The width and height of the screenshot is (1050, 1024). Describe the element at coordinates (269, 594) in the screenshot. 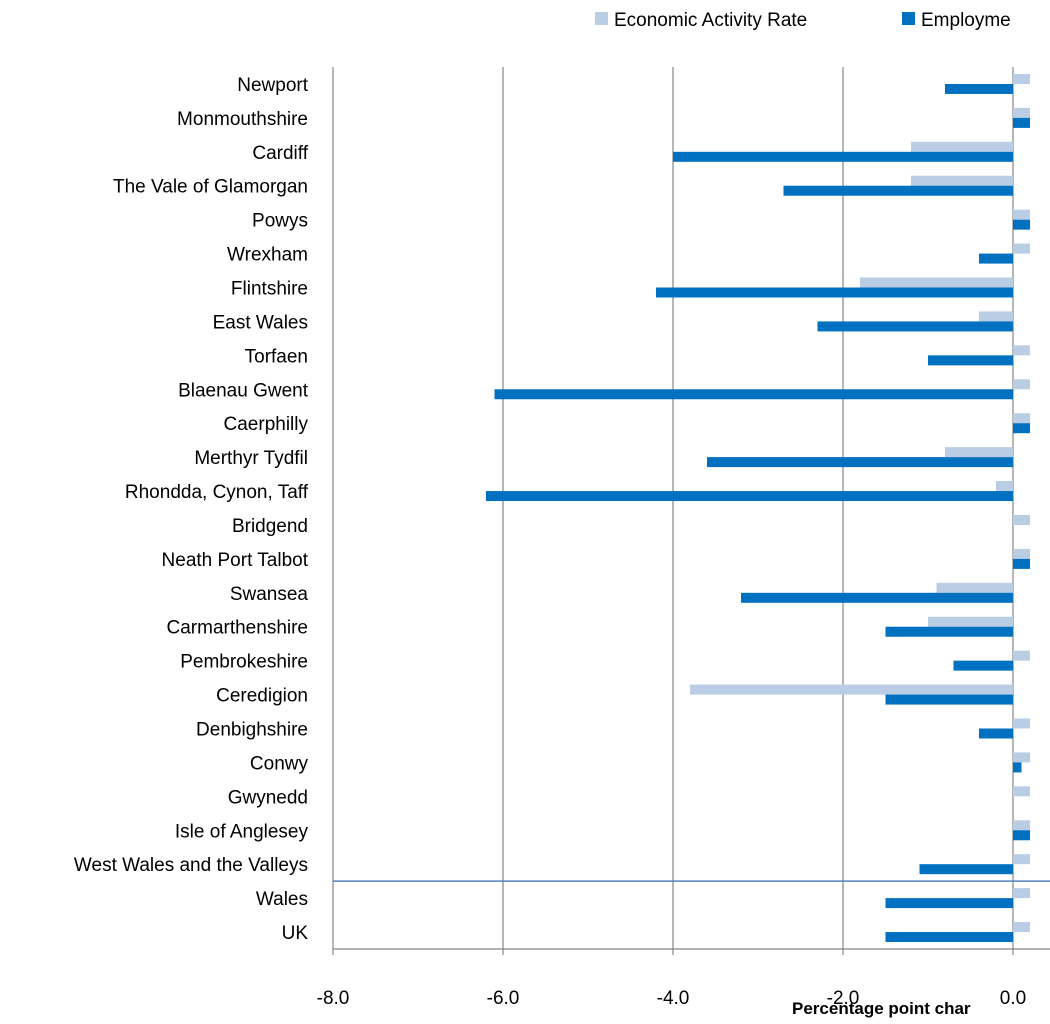

I see `category-label: Swansea` at that location.